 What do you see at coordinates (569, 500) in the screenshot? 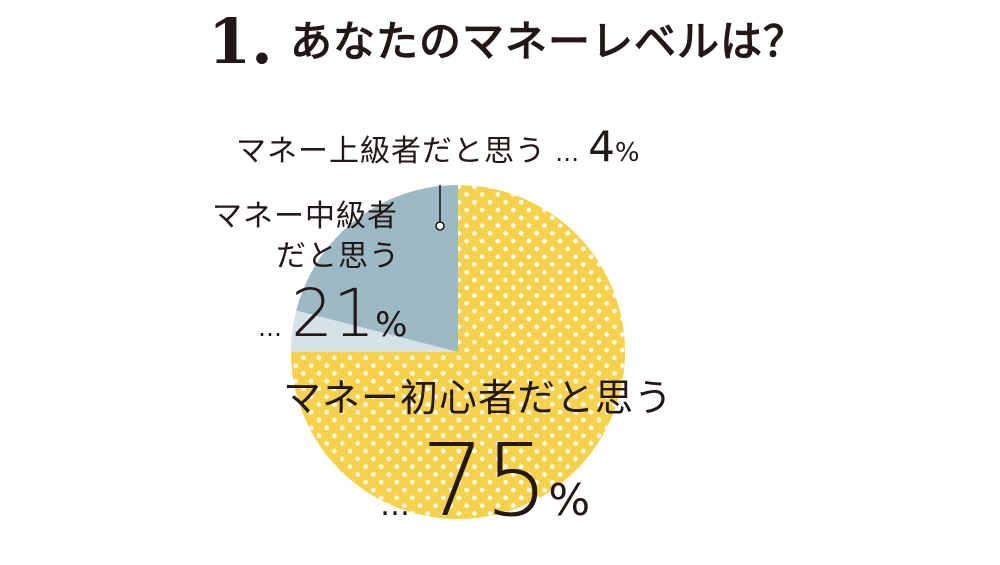
I see `label-beginner-unit: %` at bounding box center [569, 500].